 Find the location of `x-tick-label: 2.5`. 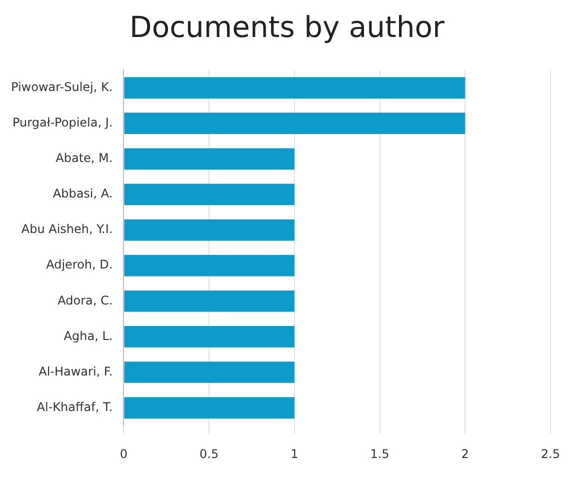

x-tick-label: 2.5 is located at coordinates (550, 453).